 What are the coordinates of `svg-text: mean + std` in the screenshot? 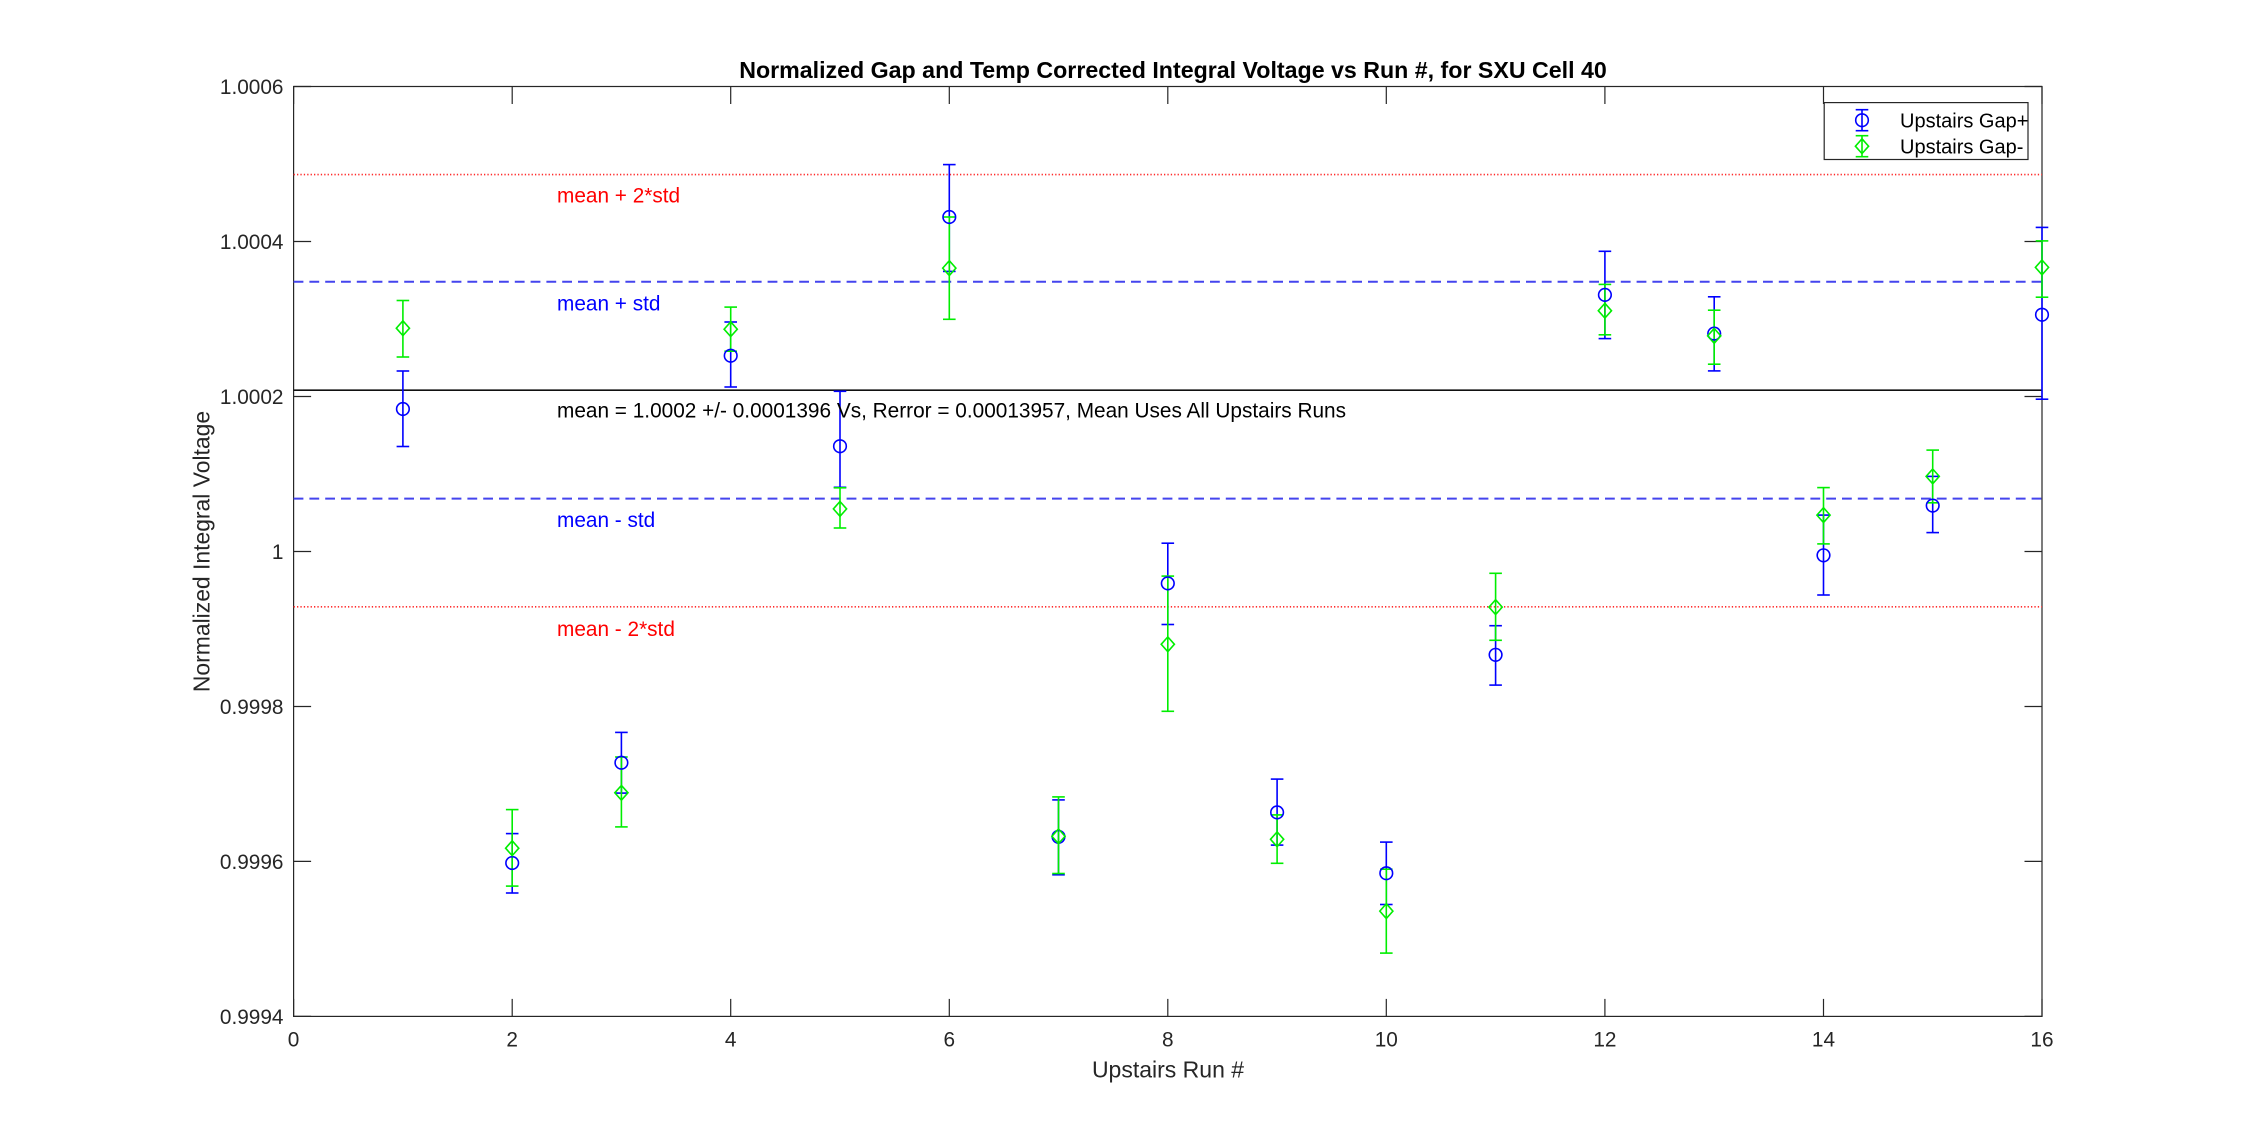 It's located at (608, 304).